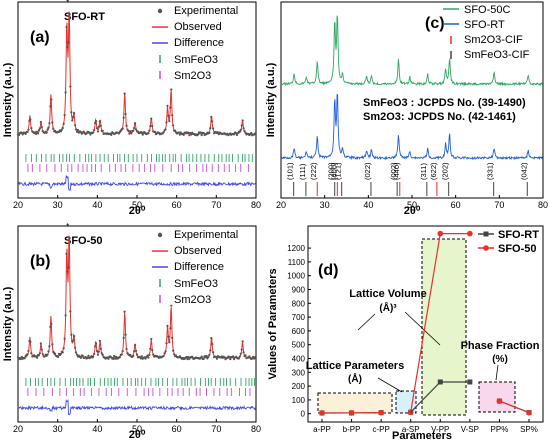 Image resolution: width=550 pixels, height=442 pixels. What do you see at coordinates (84, 17) in the screenshot?
I see `panel-a-sample: SFO-RT` at bounding box center [84, 17].